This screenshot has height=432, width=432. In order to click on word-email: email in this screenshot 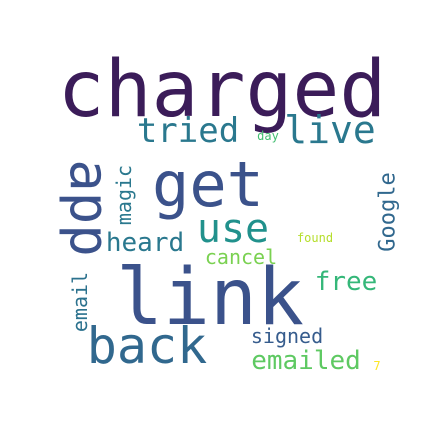, I will do `click(80, 302)`.